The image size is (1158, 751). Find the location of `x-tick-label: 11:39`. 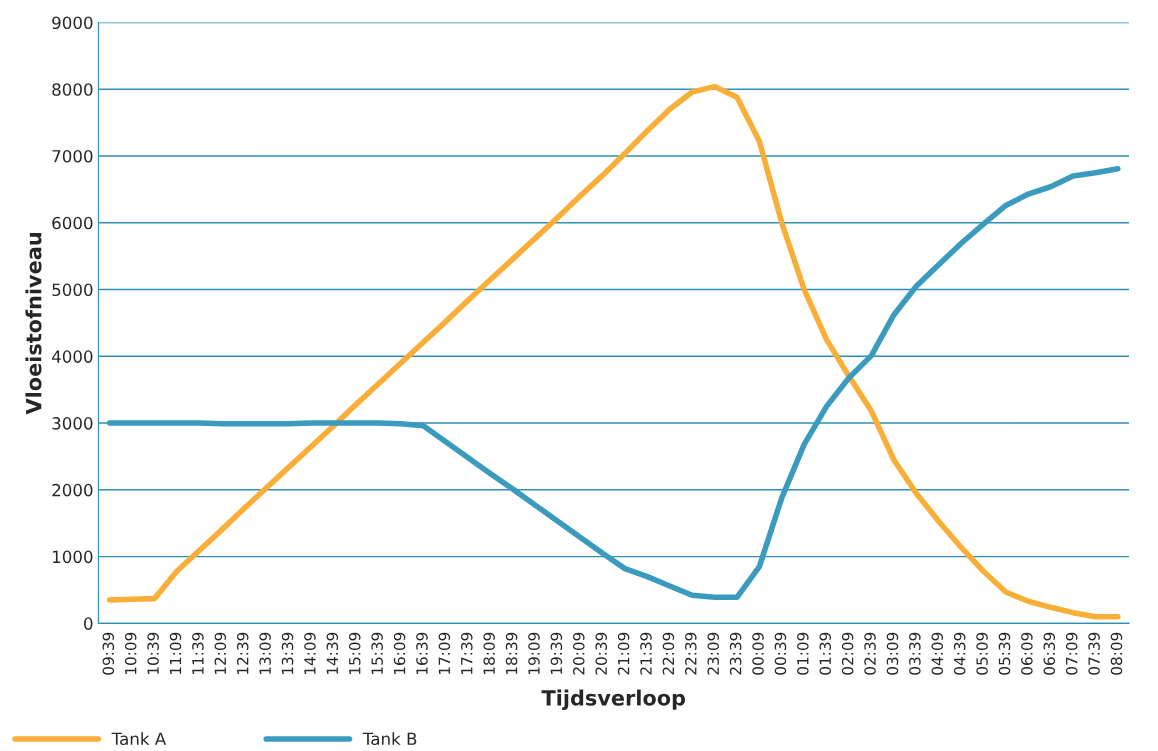

x-tick-label: 11:39 is located at coordinates (198, 653).